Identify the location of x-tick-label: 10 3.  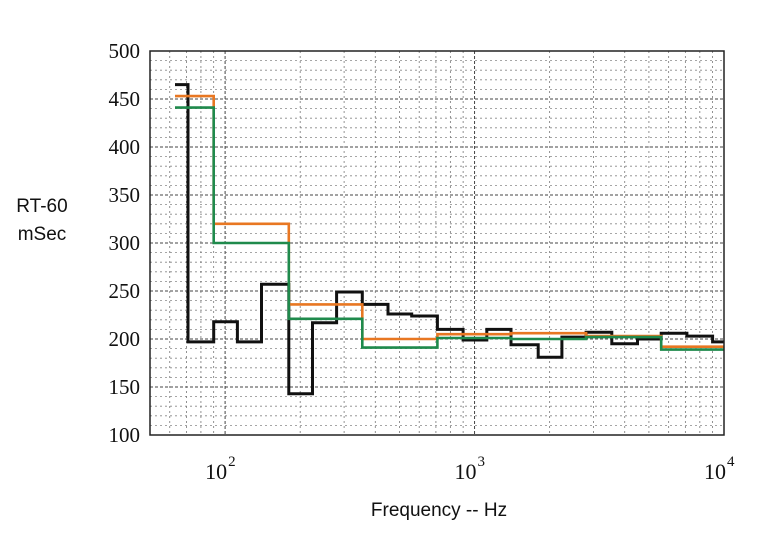
(470, 469).